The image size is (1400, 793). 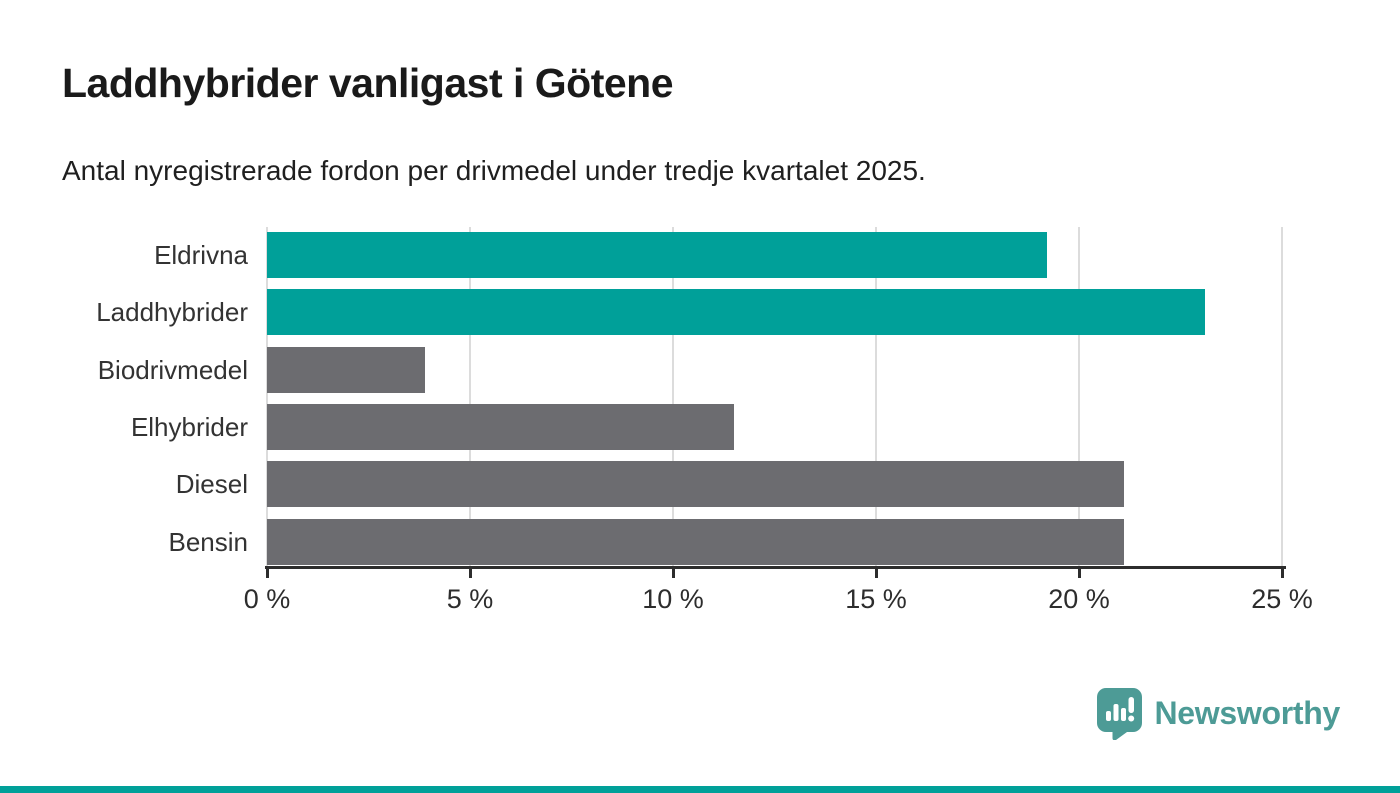 I want to click on category-label-diesel: Diesel, so click(x=211, y=484).